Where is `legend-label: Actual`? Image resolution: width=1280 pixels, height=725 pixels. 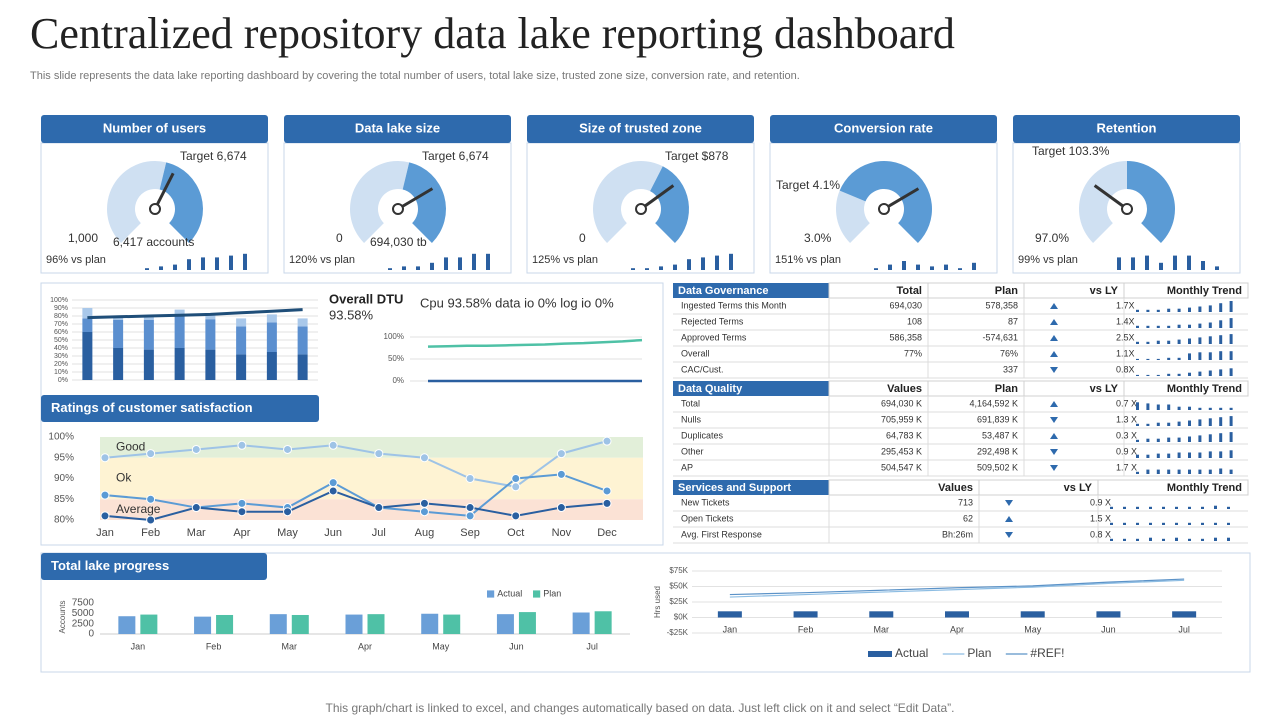
legend-label: Actual is located at coordinates (509, 593).